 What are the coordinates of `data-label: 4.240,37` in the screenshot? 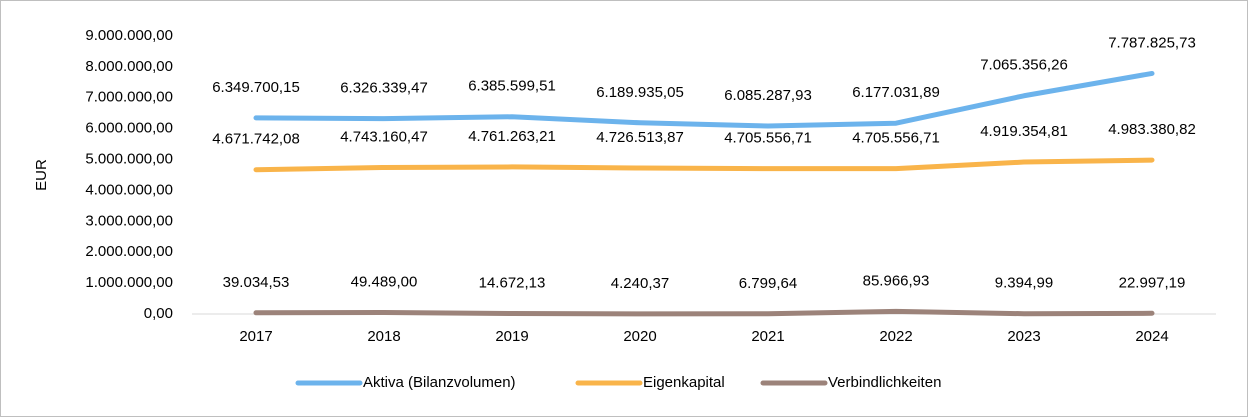 It's located at (640, 283).